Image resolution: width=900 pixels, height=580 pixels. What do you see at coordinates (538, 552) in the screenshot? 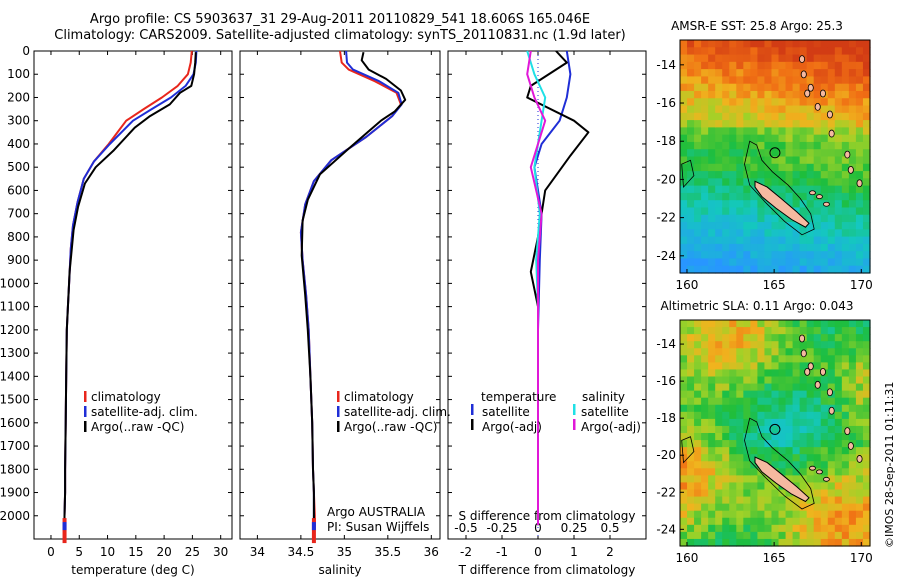
I see `x-tick-label: 0` at bounding box center [538, 552].